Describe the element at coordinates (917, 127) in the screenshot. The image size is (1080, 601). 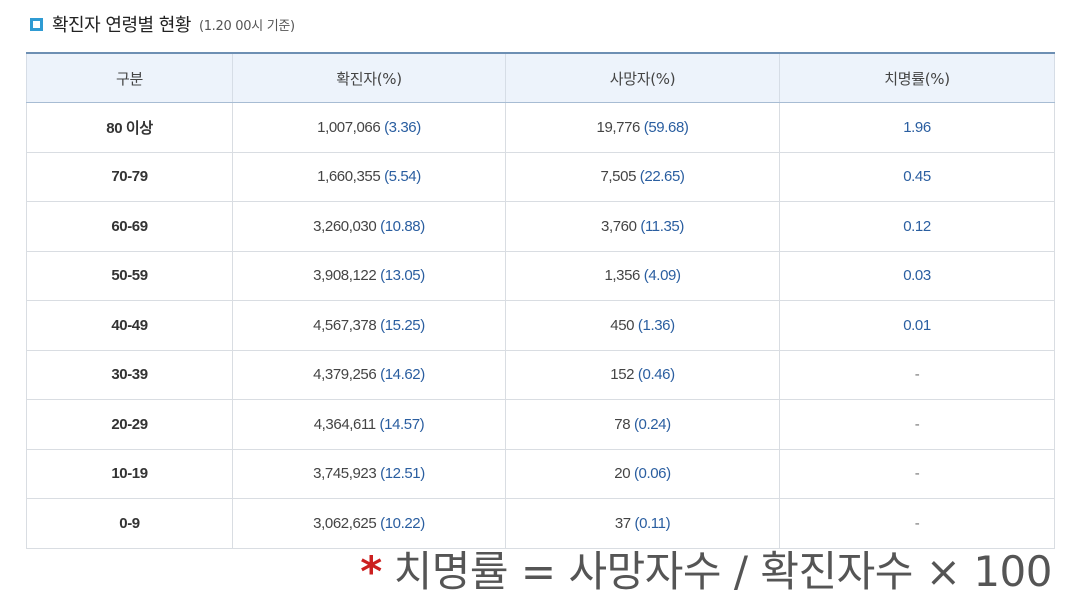
I see `fatality-rate-cell: 1.96` at that location.